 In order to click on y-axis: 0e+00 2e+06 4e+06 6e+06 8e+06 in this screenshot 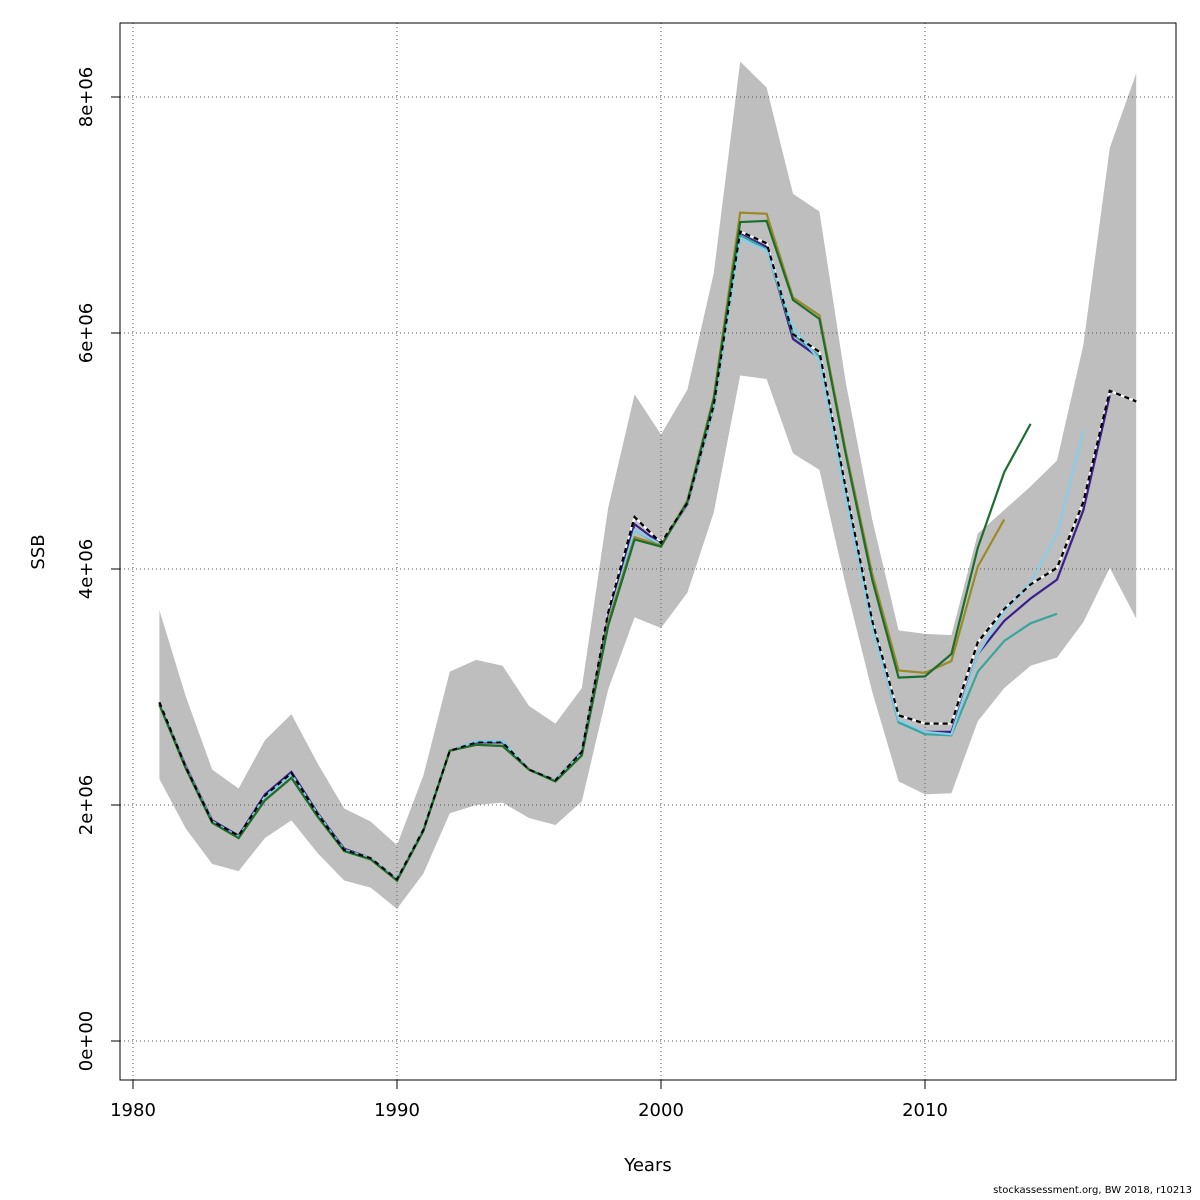, I will do `click(98, 569)`.